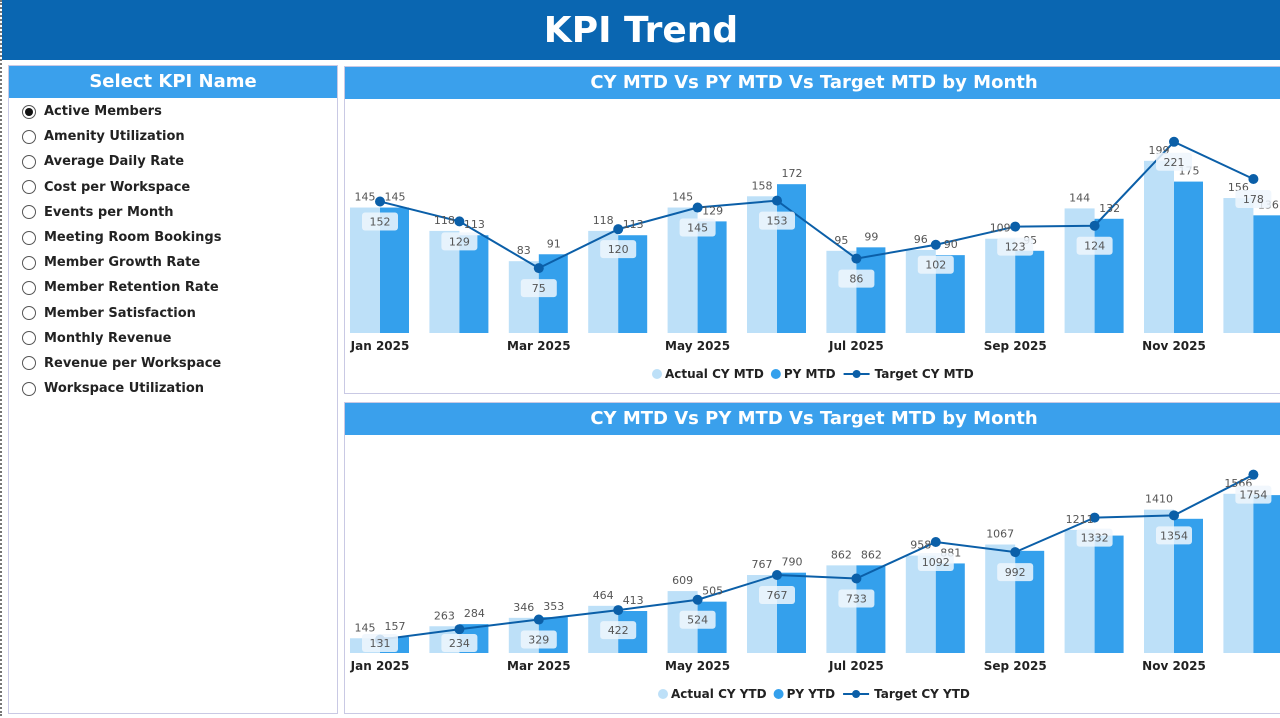 The width and height of the screenshot is (1280, 718). I want to click on target-data-label: 329, so click(538, 640).